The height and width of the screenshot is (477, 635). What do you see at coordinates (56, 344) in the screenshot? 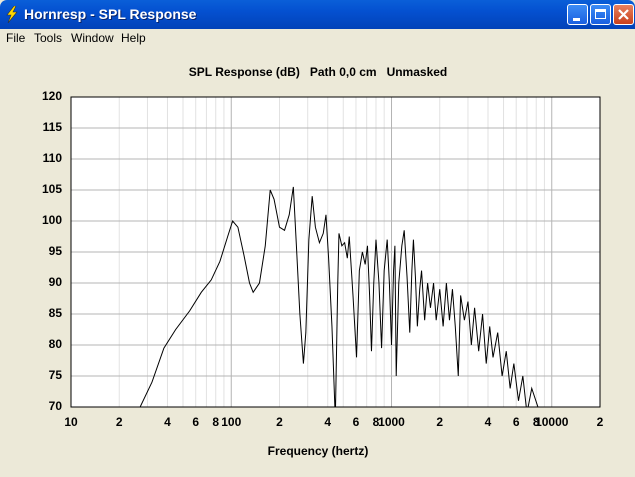
I see `y-tick-label: 80` at bounding box center [56, 344].